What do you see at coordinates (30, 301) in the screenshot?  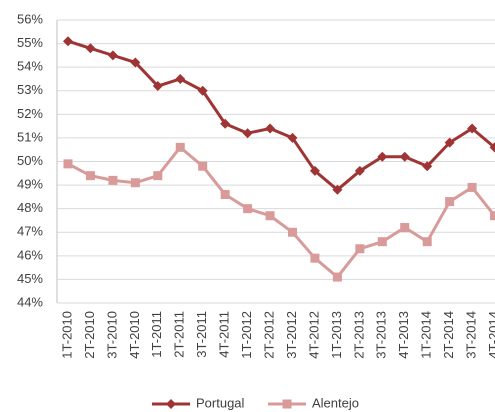 I see `y-tick-label: 44%` at bounding box center [30, 301].